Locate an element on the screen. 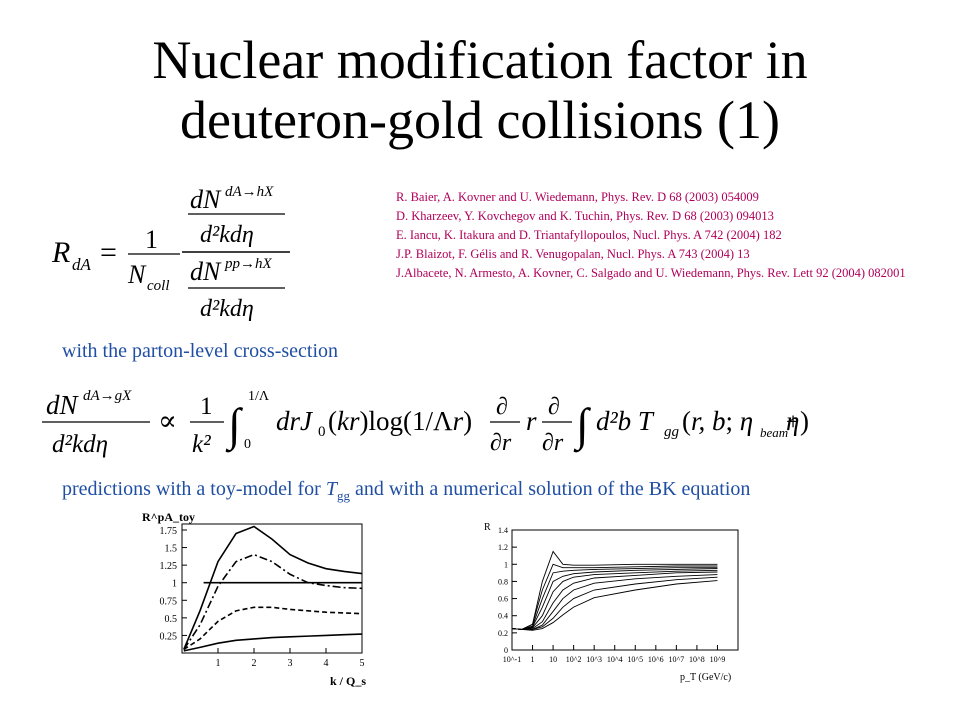 The height and width of the screenshot is (720, 960). svg-text: pp→hX is located at coordinates (248, 264).